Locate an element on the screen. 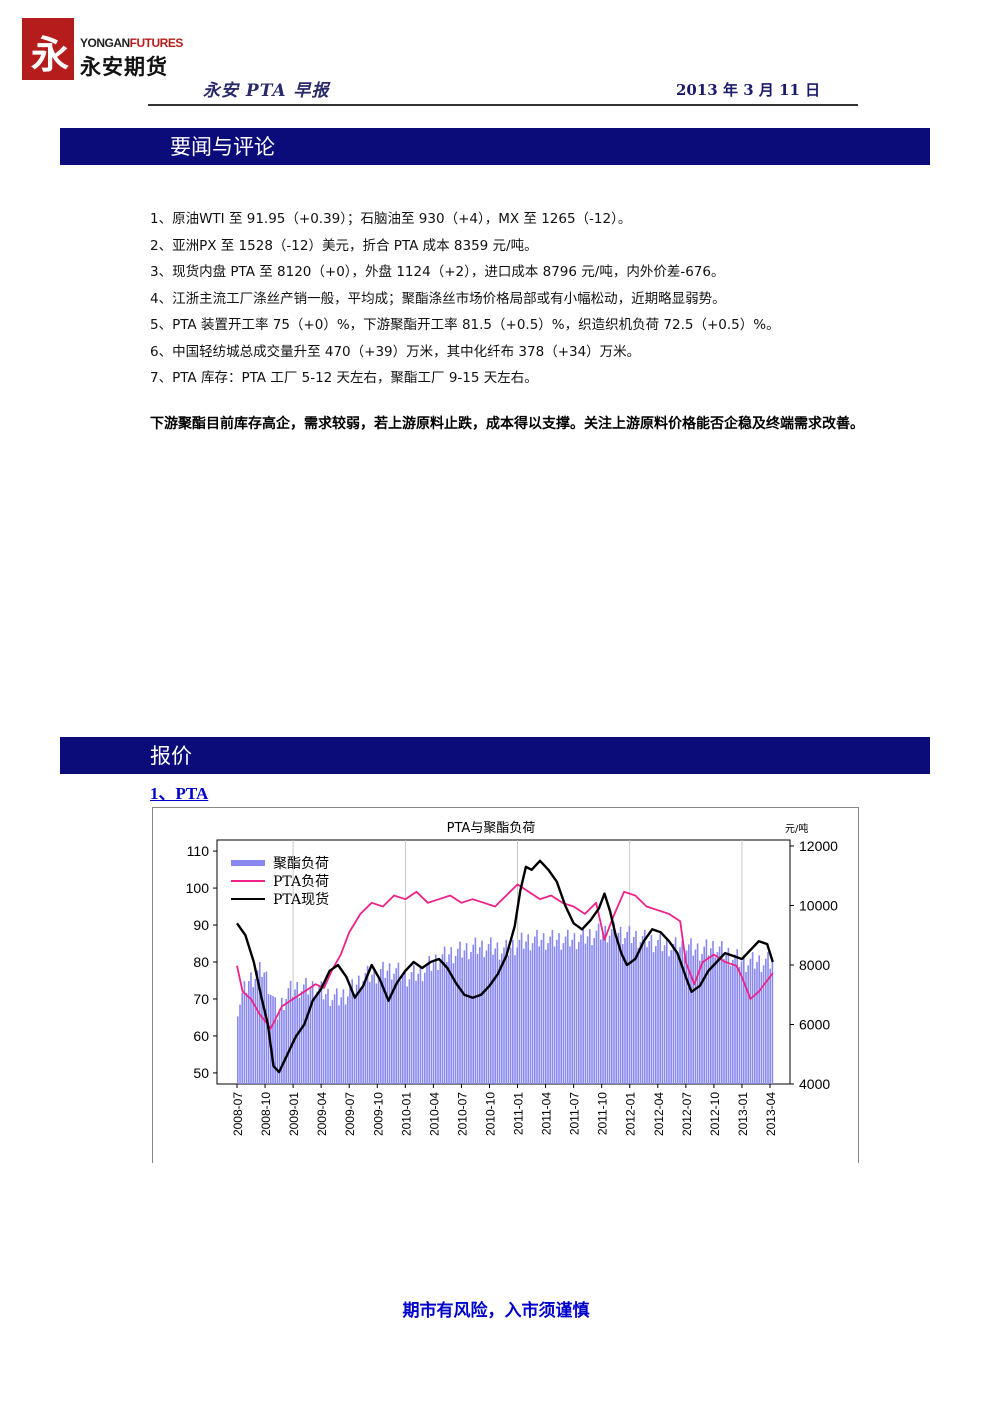 Image resolution: width=992 pixels, height=1403 pixels. legend-label: PTA现货 is located at coordinates (301, 899).